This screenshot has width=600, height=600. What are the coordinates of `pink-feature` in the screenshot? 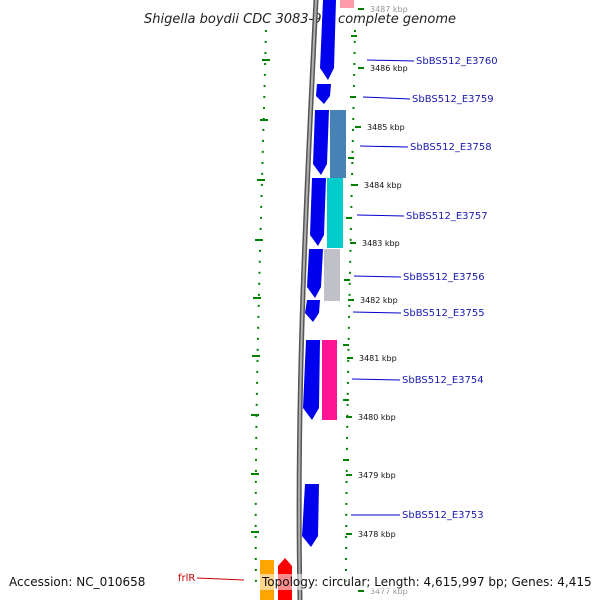 It's located at (329, 380).